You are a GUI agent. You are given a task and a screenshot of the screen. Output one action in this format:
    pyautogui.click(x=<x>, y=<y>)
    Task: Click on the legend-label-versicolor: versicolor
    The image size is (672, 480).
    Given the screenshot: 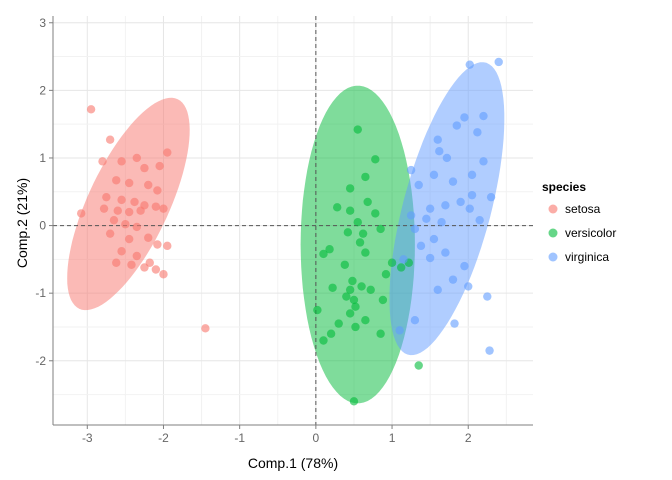 What is the action you would take?
    pyautogui.click(x=590, y=233)
    